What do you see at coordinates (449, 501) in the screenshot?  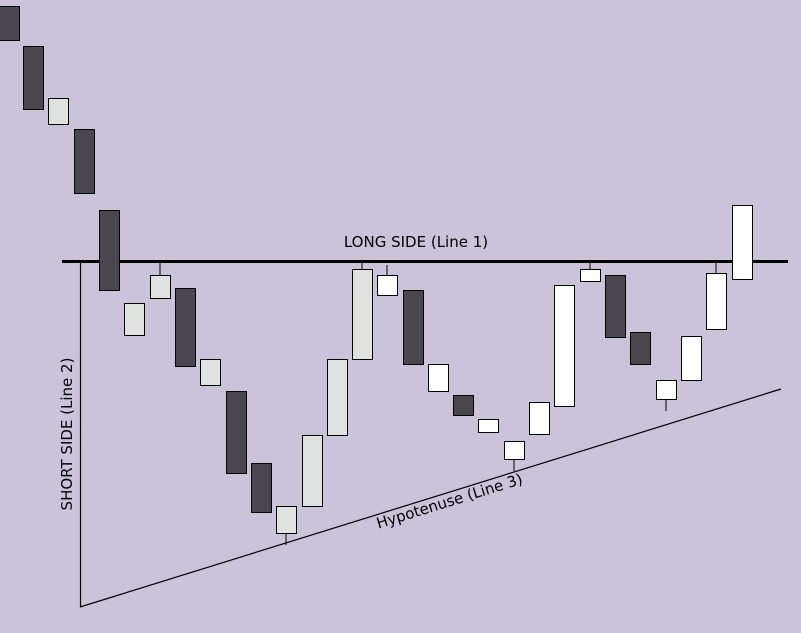 I see `hypotenuse-label: Hypotenuse (Line 3)` at bounding box center [449, 501].